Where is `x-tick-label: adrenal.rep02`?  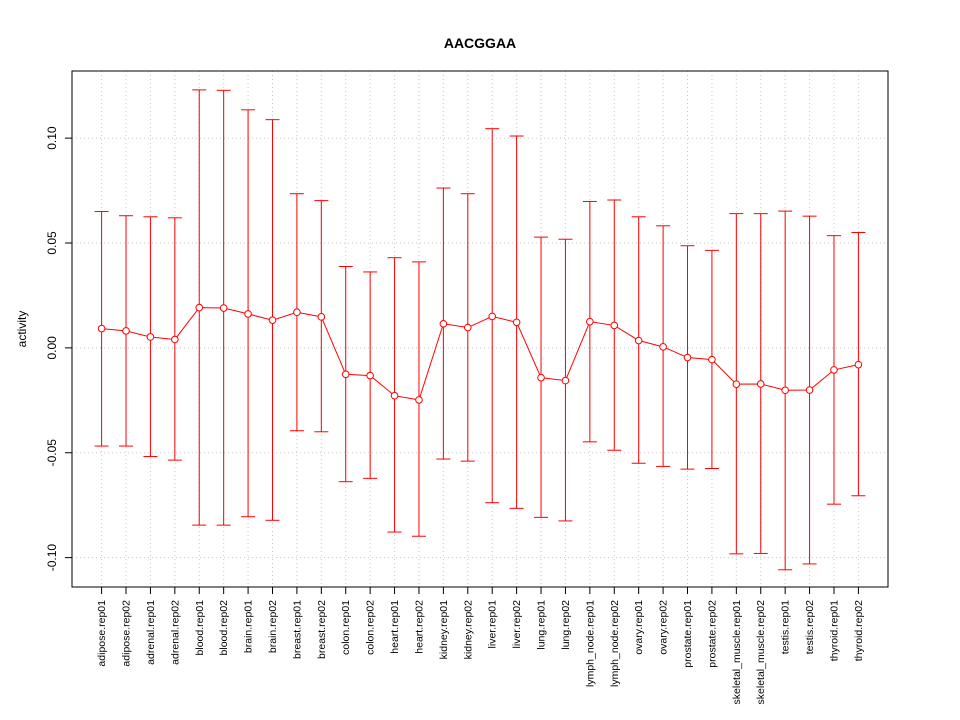
x-tick-label: adrenal.rep02 is located at coordinates (175, 632).